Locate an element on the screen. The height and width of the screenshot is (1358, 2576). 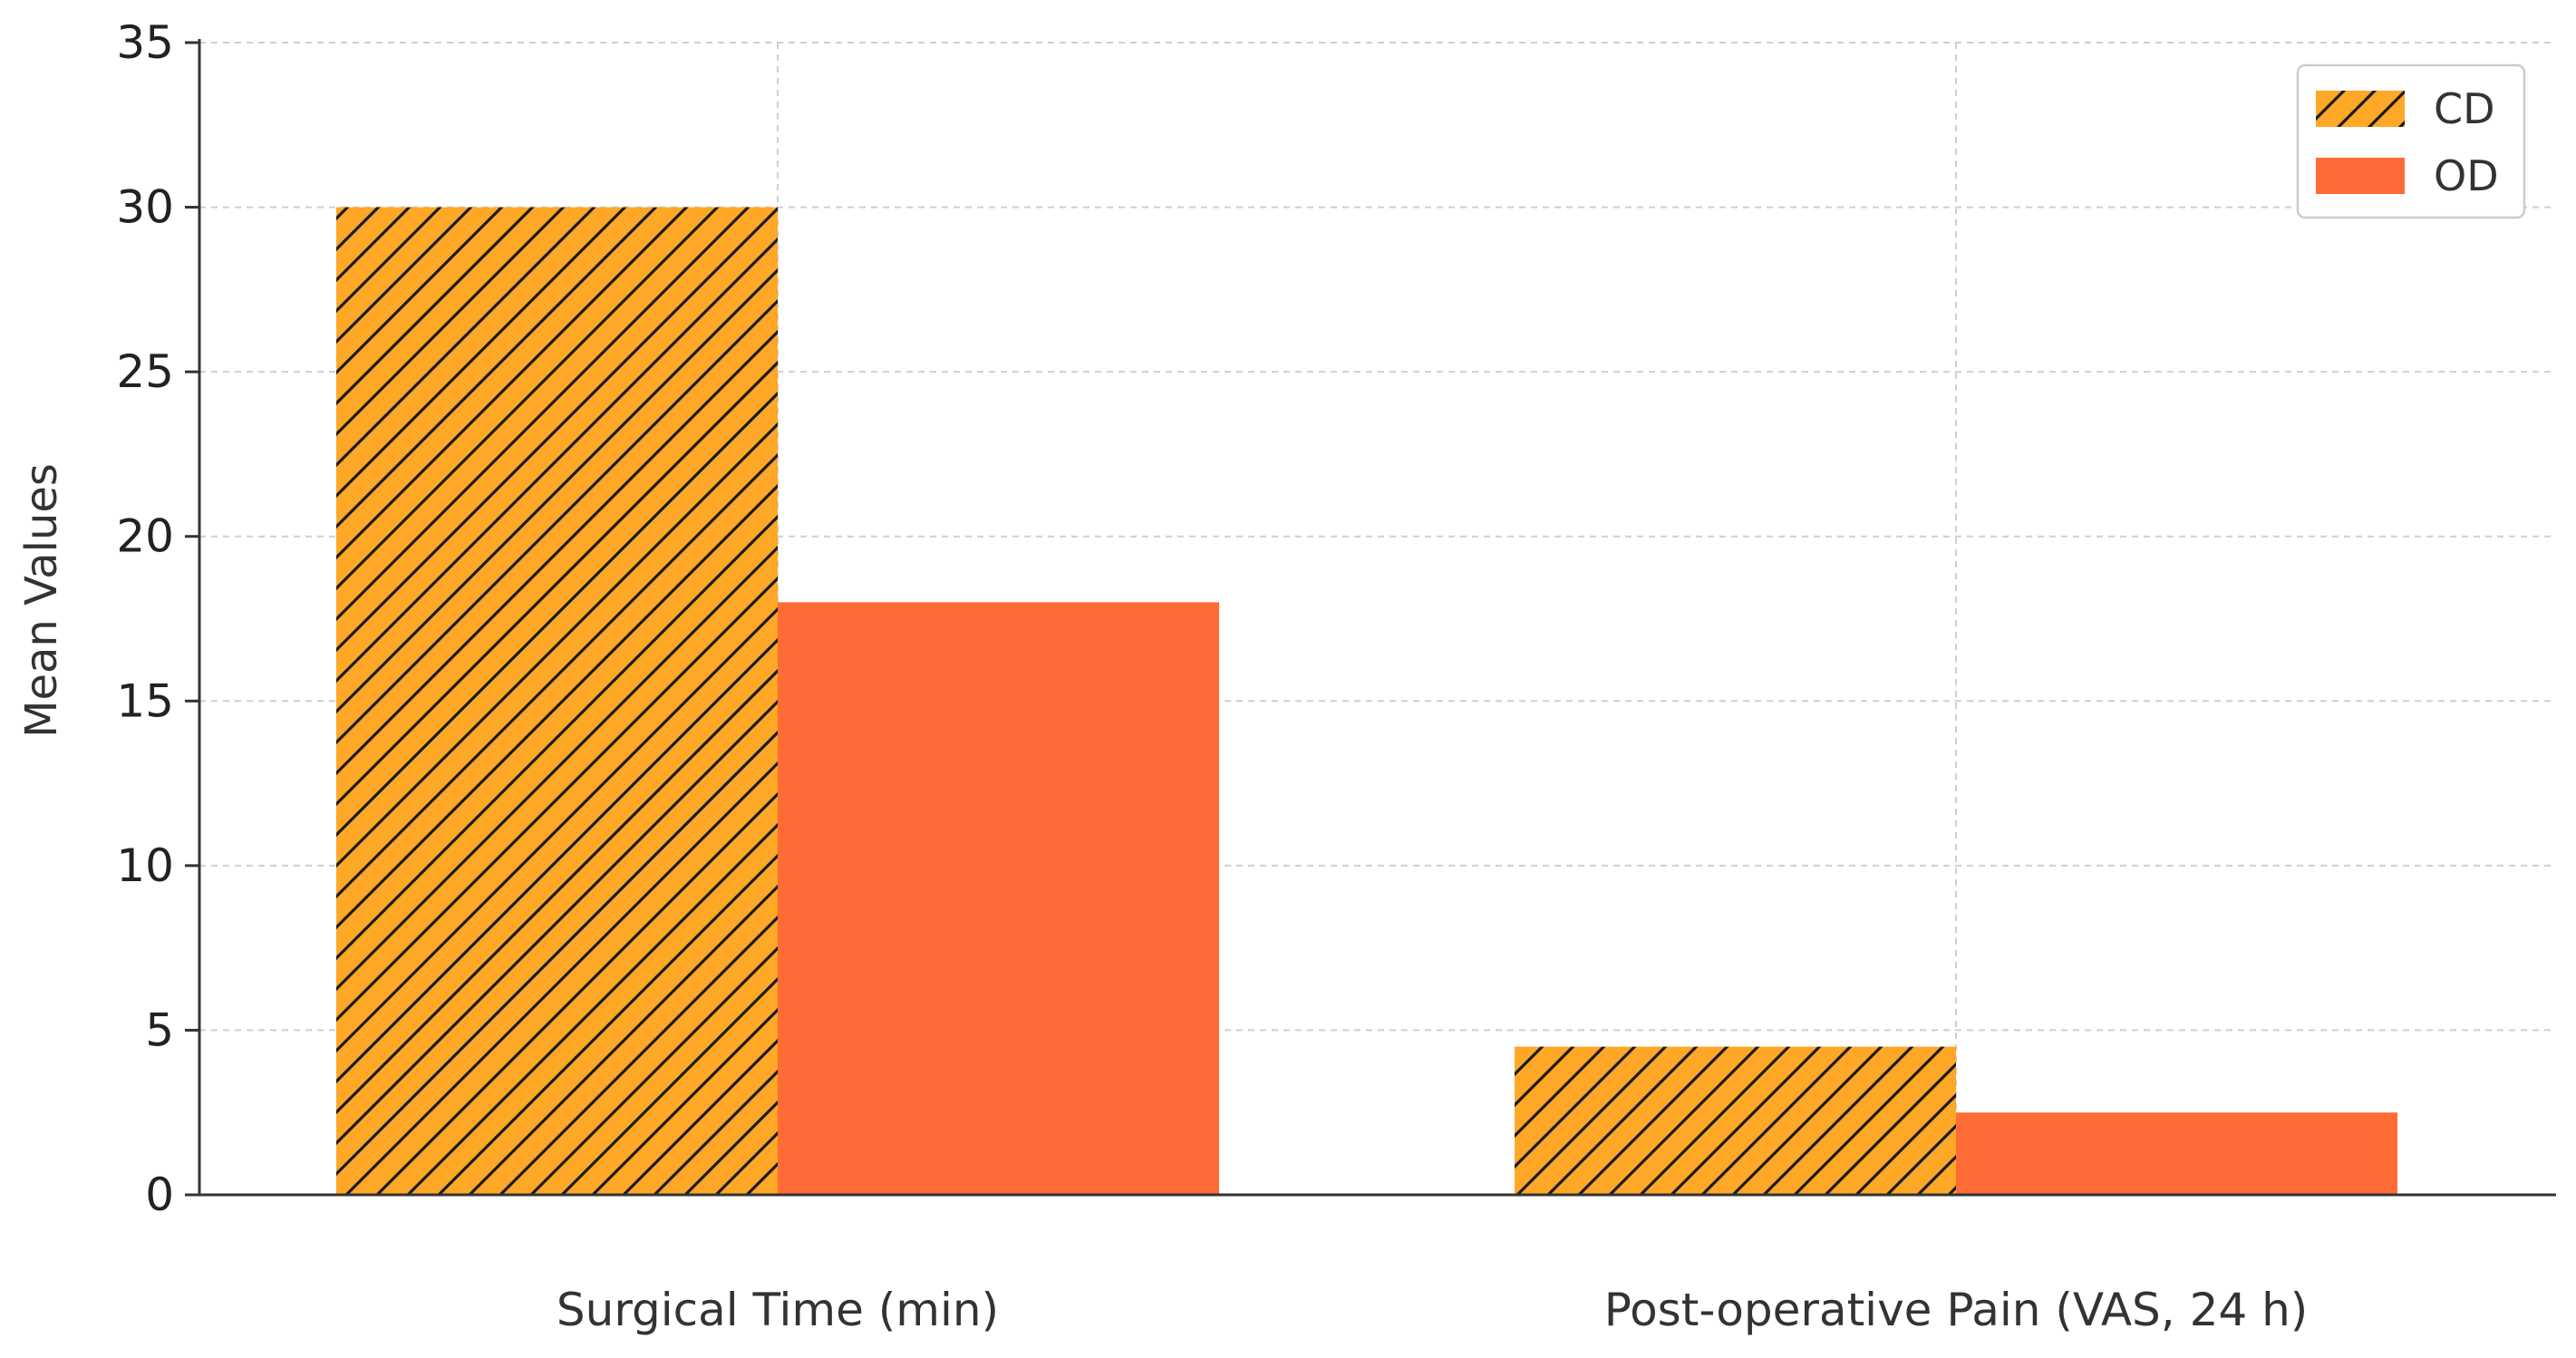
legend: CD OD is located at coordinates (2411, 141).